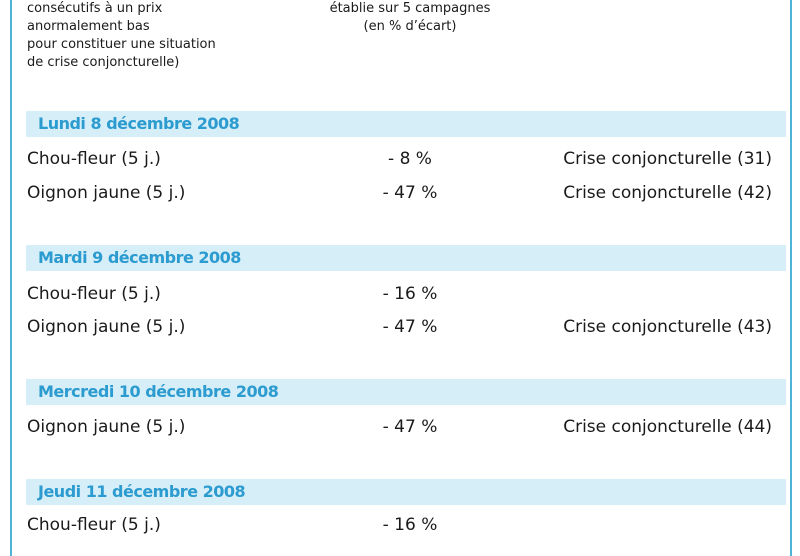 Image resolution: width=800 pixels, height=556 pixels. I want to click on crisis-status: Crise conjoncturelle (44), so click(667, 427).